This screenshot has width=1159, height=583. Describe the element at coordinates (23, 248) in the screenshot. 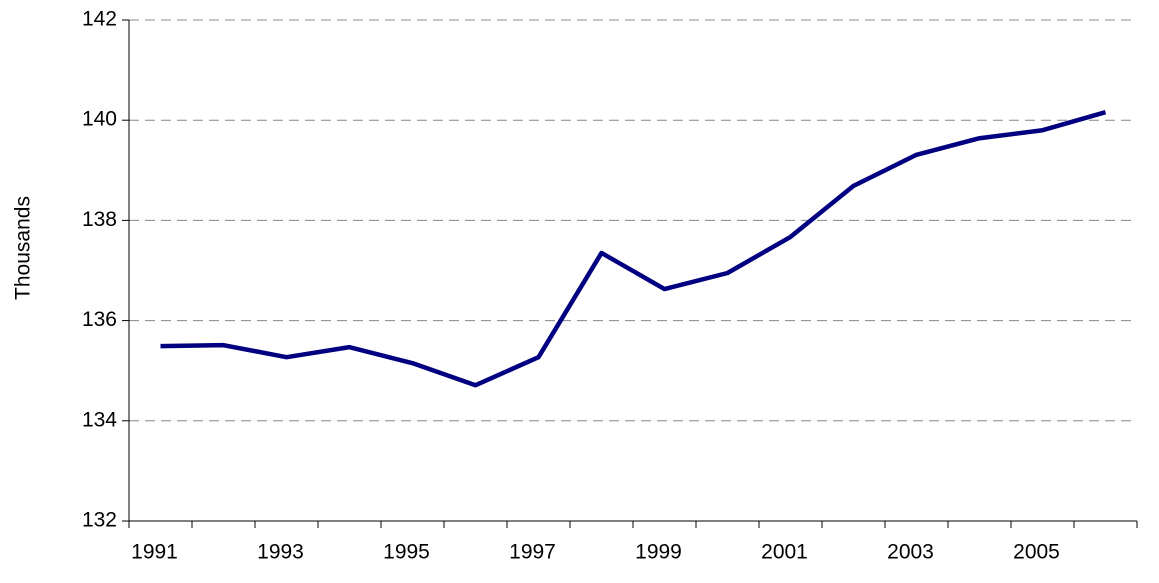

I see `y-axis-label: Thousands` at that location.